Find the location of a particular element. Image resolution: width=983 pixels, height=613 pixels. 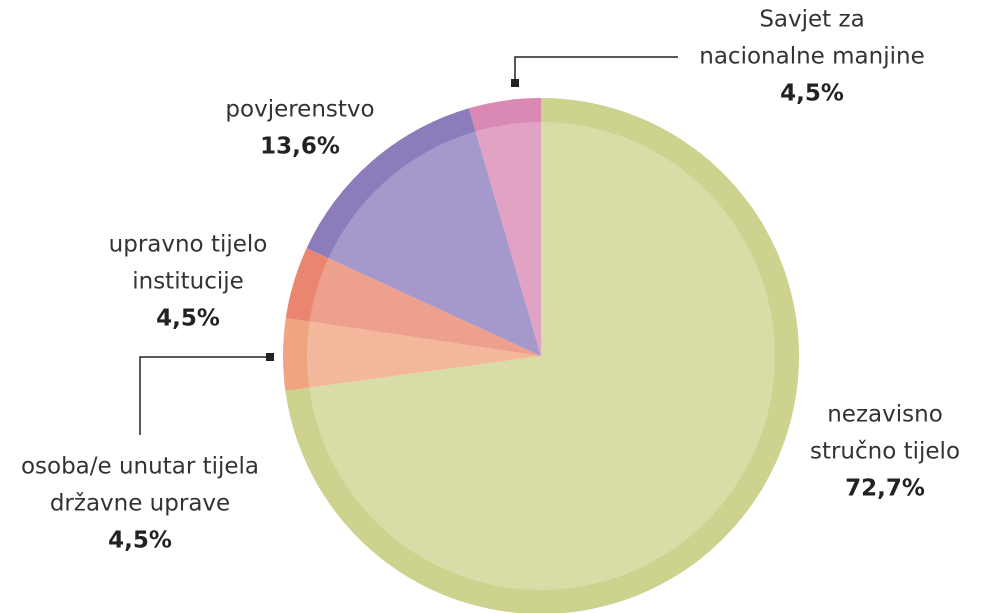

slice-label: upravno tijelo is located at coordinates (188, 245).